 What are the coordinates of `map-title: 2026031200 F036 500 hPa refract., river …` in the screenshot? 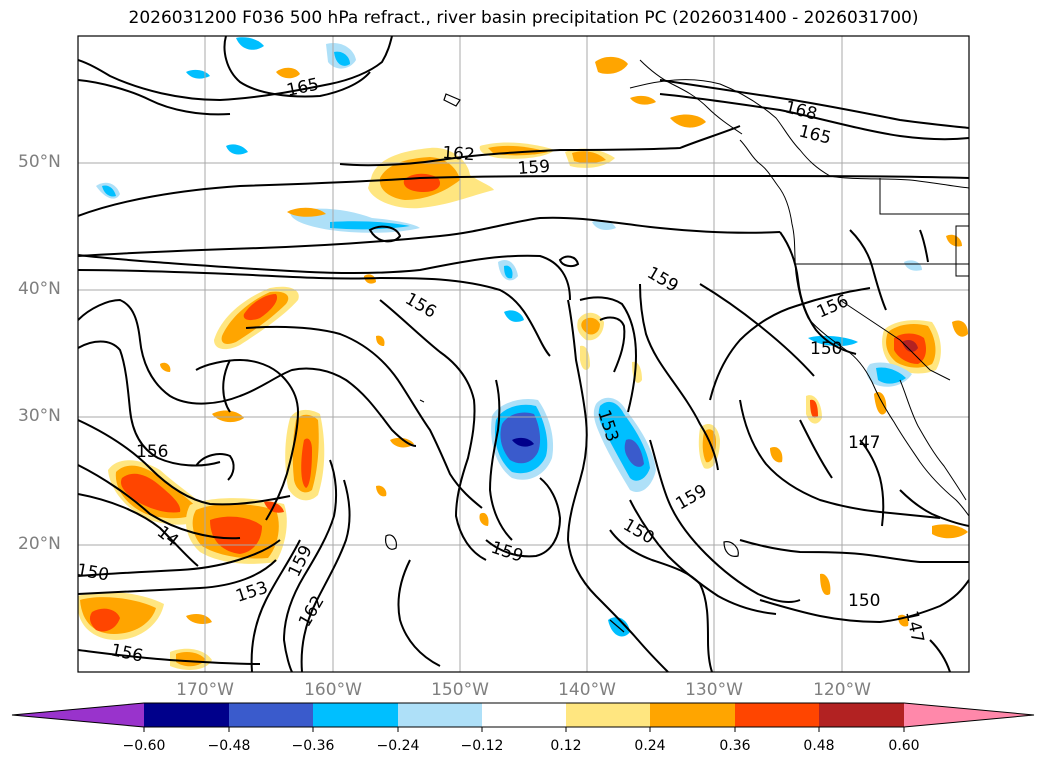 It's located at (523, 18).